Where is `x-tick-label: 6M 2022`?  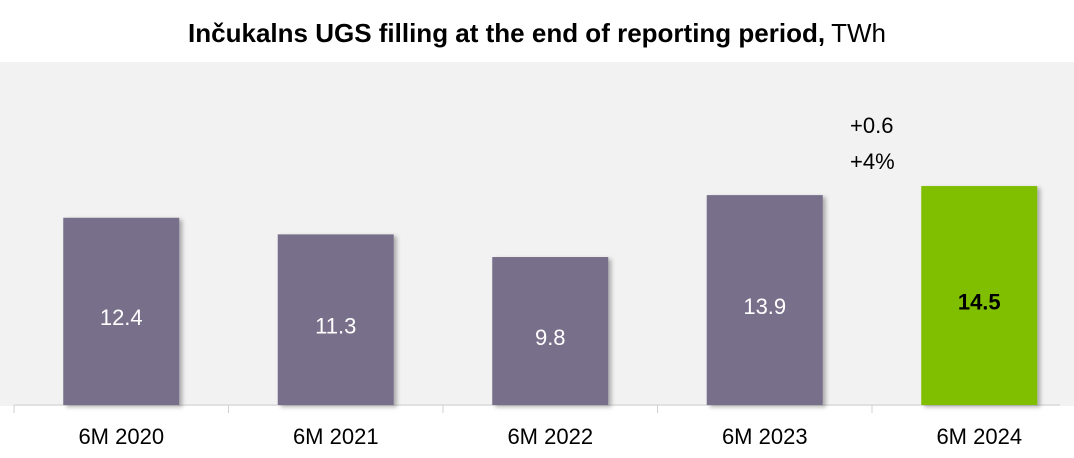 x-tick-label: 6M 2022 is located at coordinates (550, 436).